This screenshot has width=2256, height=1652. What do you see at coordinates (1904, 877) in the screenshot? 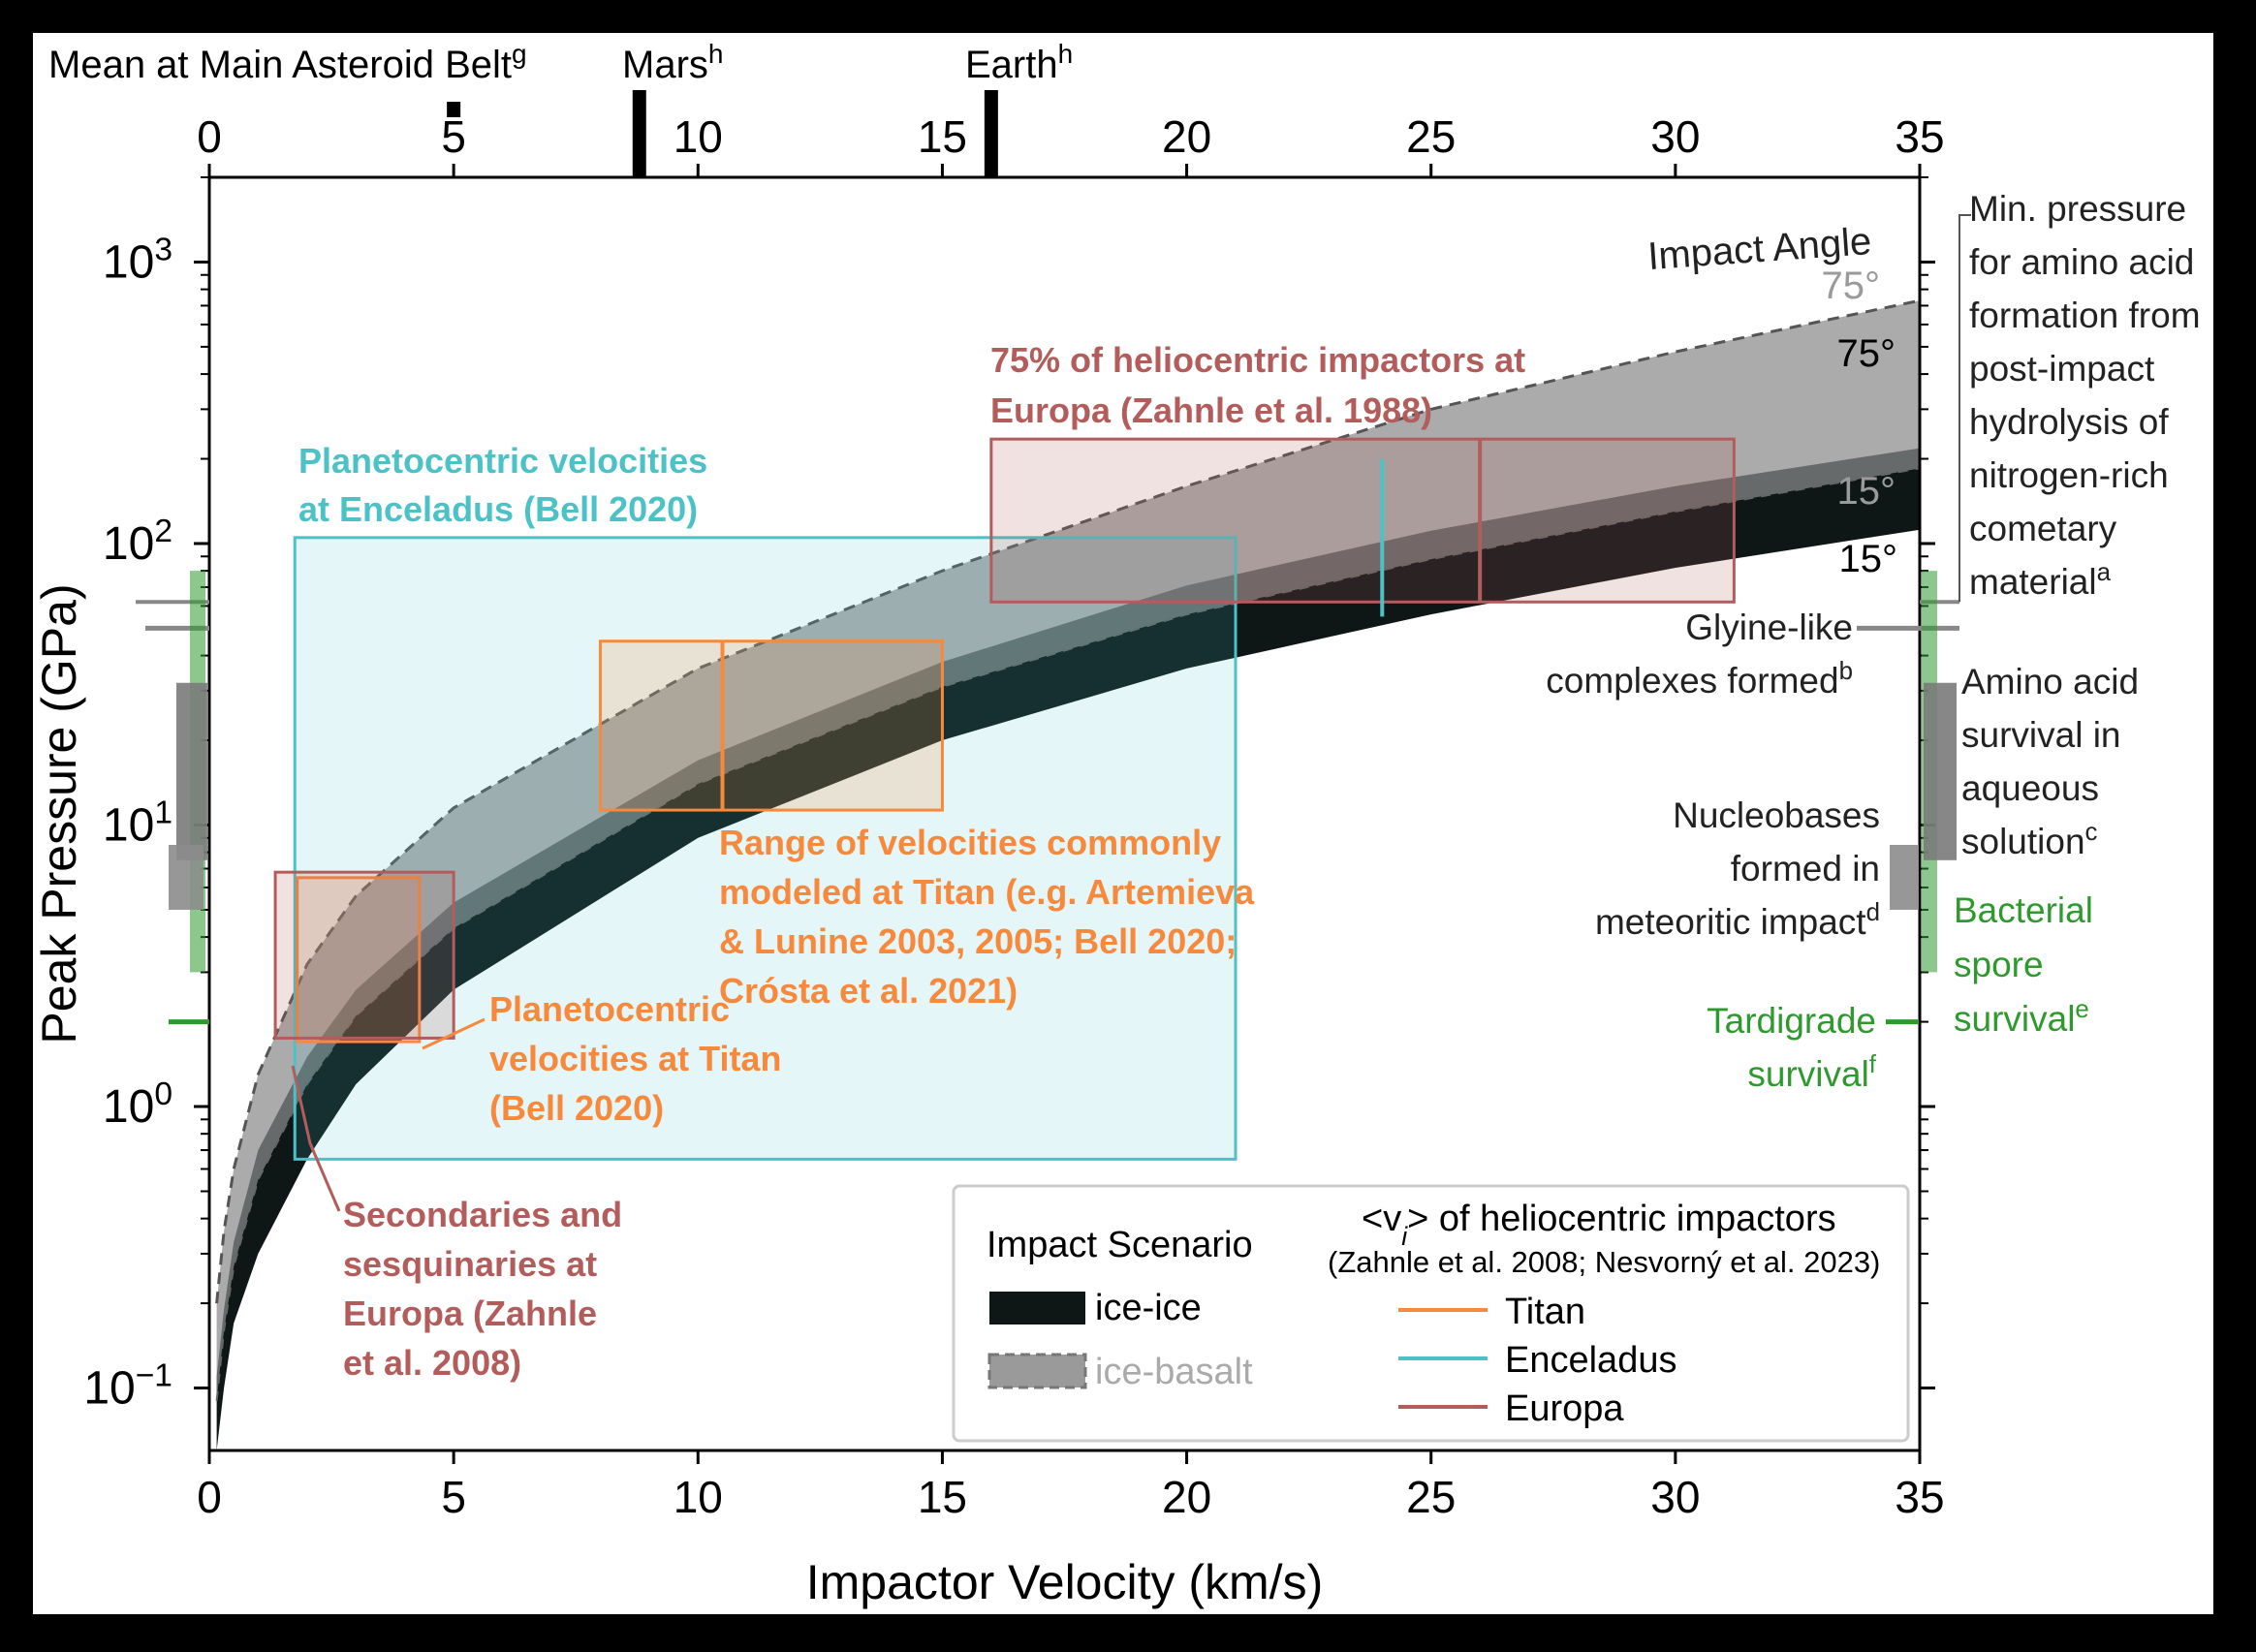
I see `nucleobase-range-right` at bounding box center [1904, 877].